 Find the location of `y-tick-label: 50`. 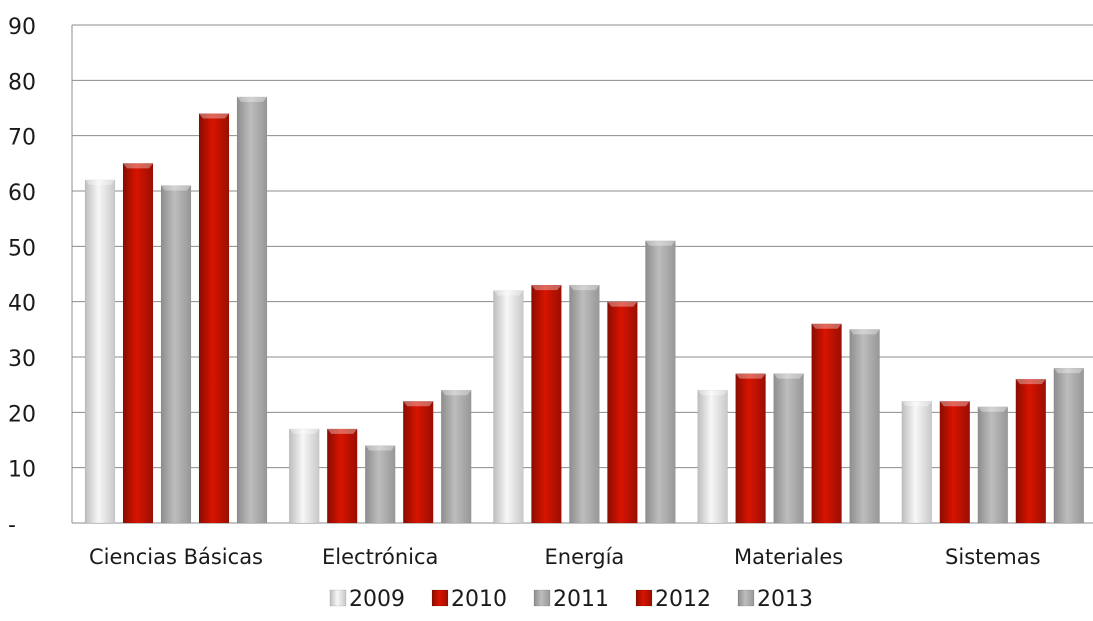

y-tick-label: 50 is located at coordinates (22, 248).